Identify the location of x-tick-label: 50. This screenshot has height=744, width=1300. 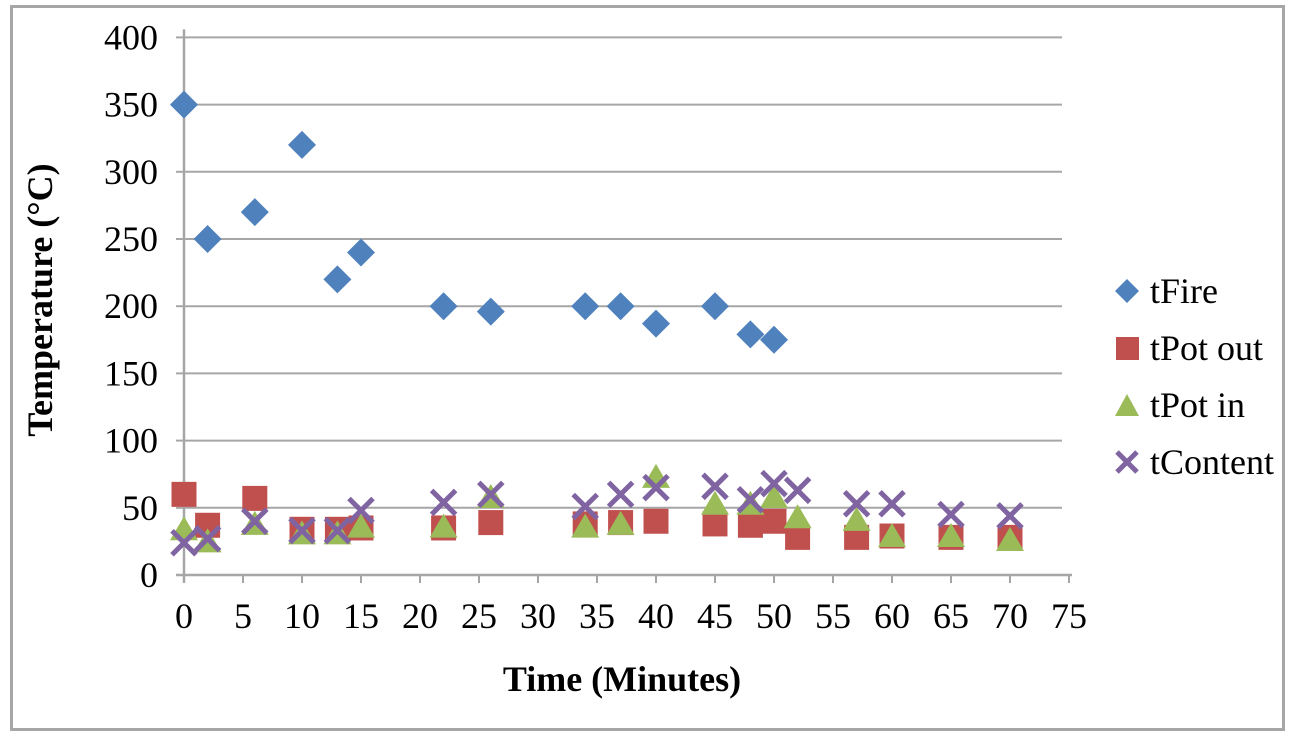
(774, 616).